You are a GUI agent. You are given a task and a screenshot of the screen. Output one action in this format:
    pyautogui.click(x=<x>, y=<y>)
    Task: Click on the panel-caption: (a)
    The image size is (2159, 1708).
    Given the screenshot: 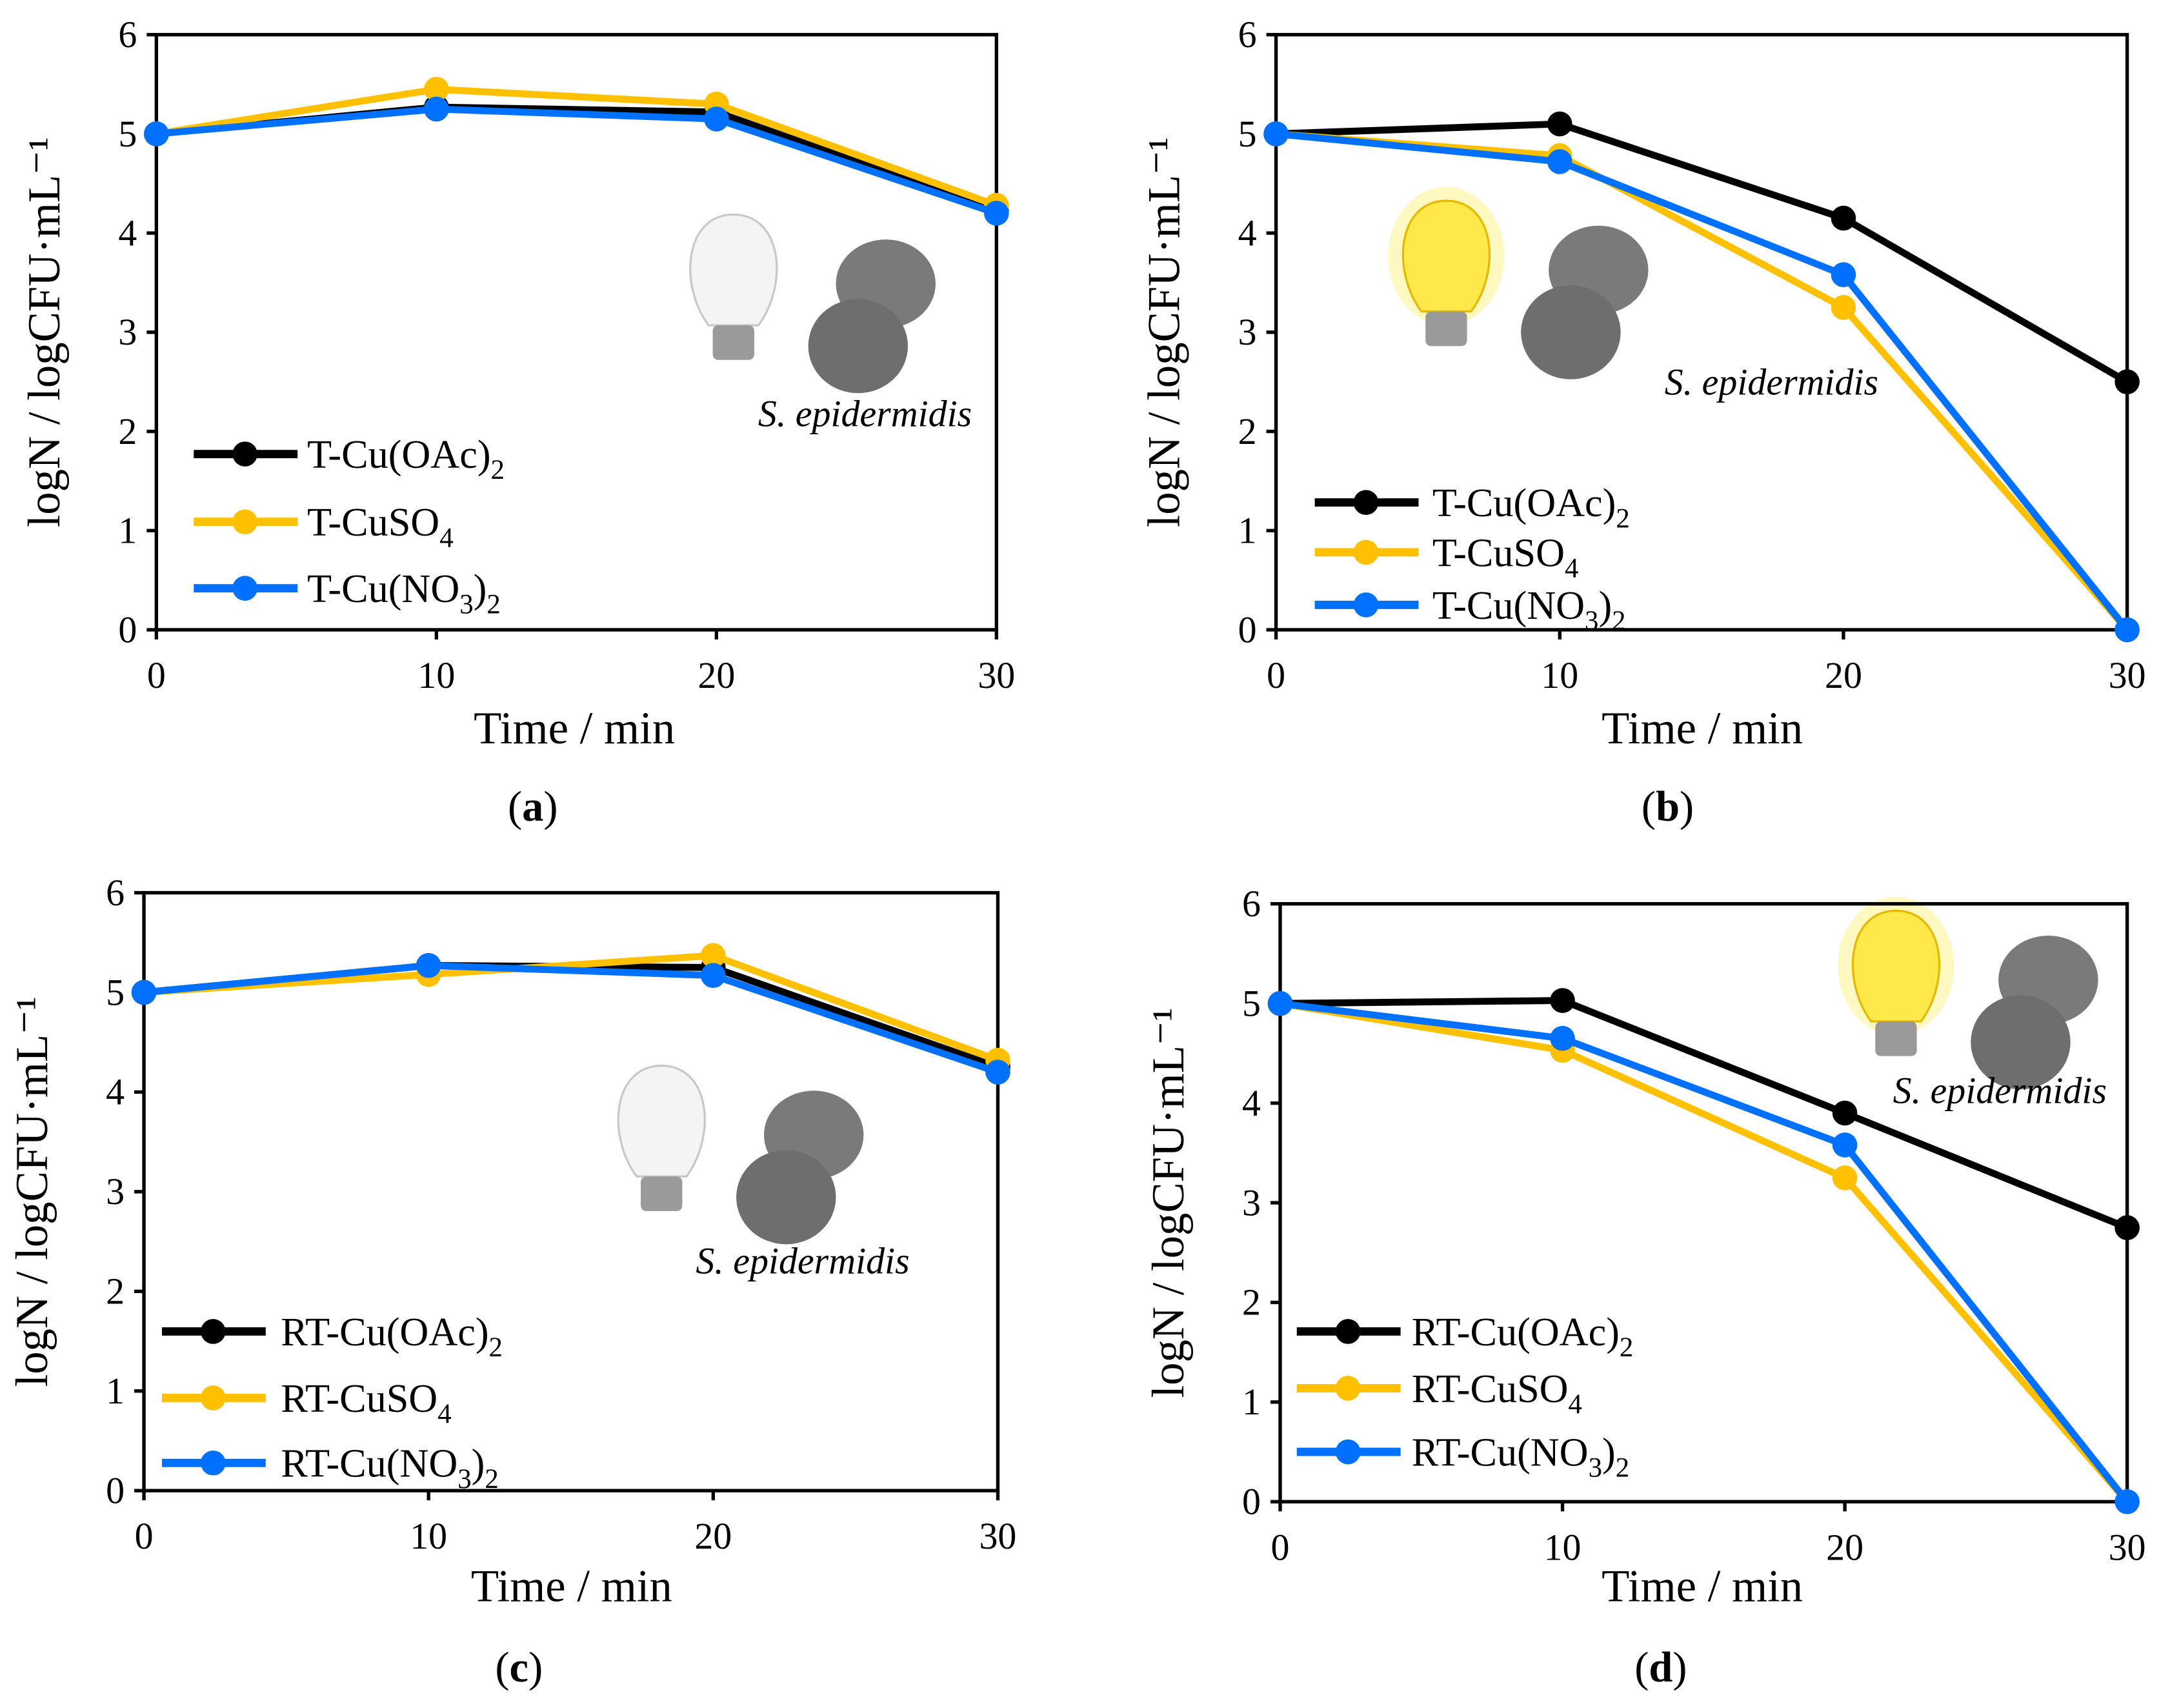 What is the action you would take?
    pyautogui.click(x=533, y=806)
    